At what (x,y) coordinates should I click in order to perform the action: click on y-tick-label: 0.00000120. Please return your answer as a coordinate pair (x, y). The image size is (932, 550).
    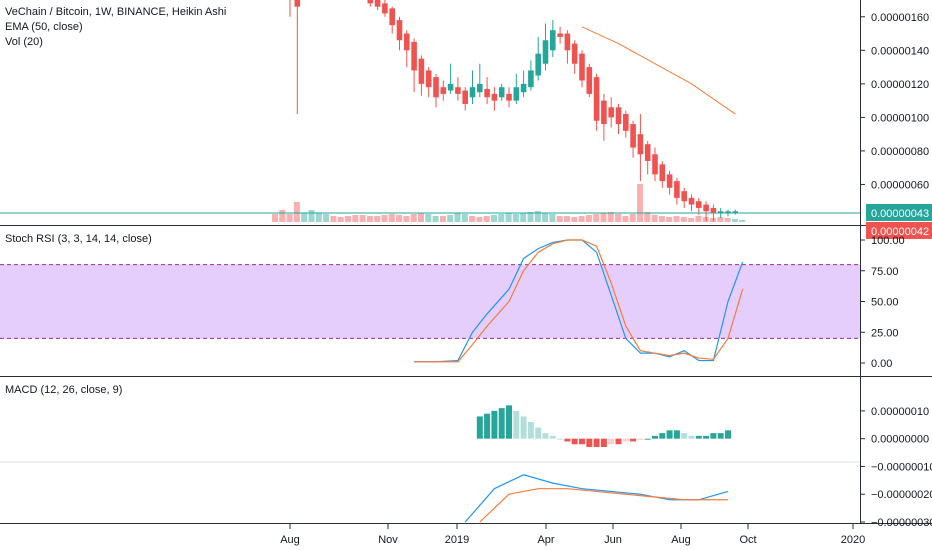
    Looking at the image, I should click on (900, 85).